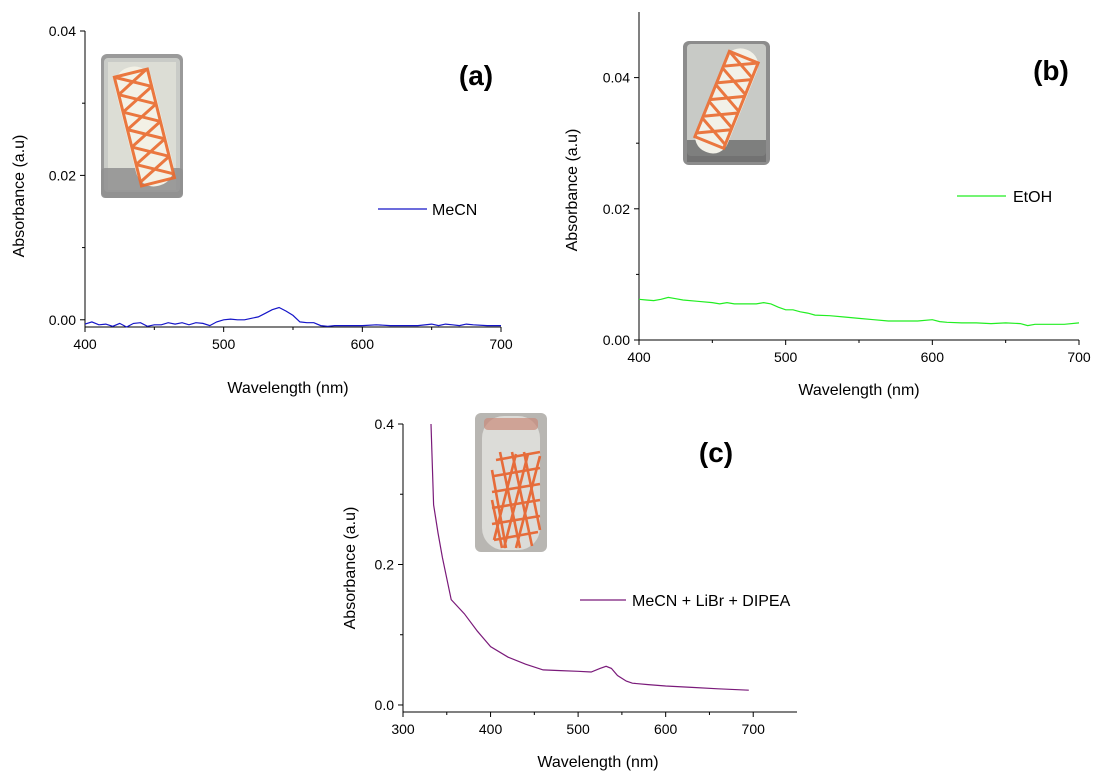 The width and height of the screenshot is (1096, 771). I want to click on panel-b-legend: EtOH, so click(1004, 197).